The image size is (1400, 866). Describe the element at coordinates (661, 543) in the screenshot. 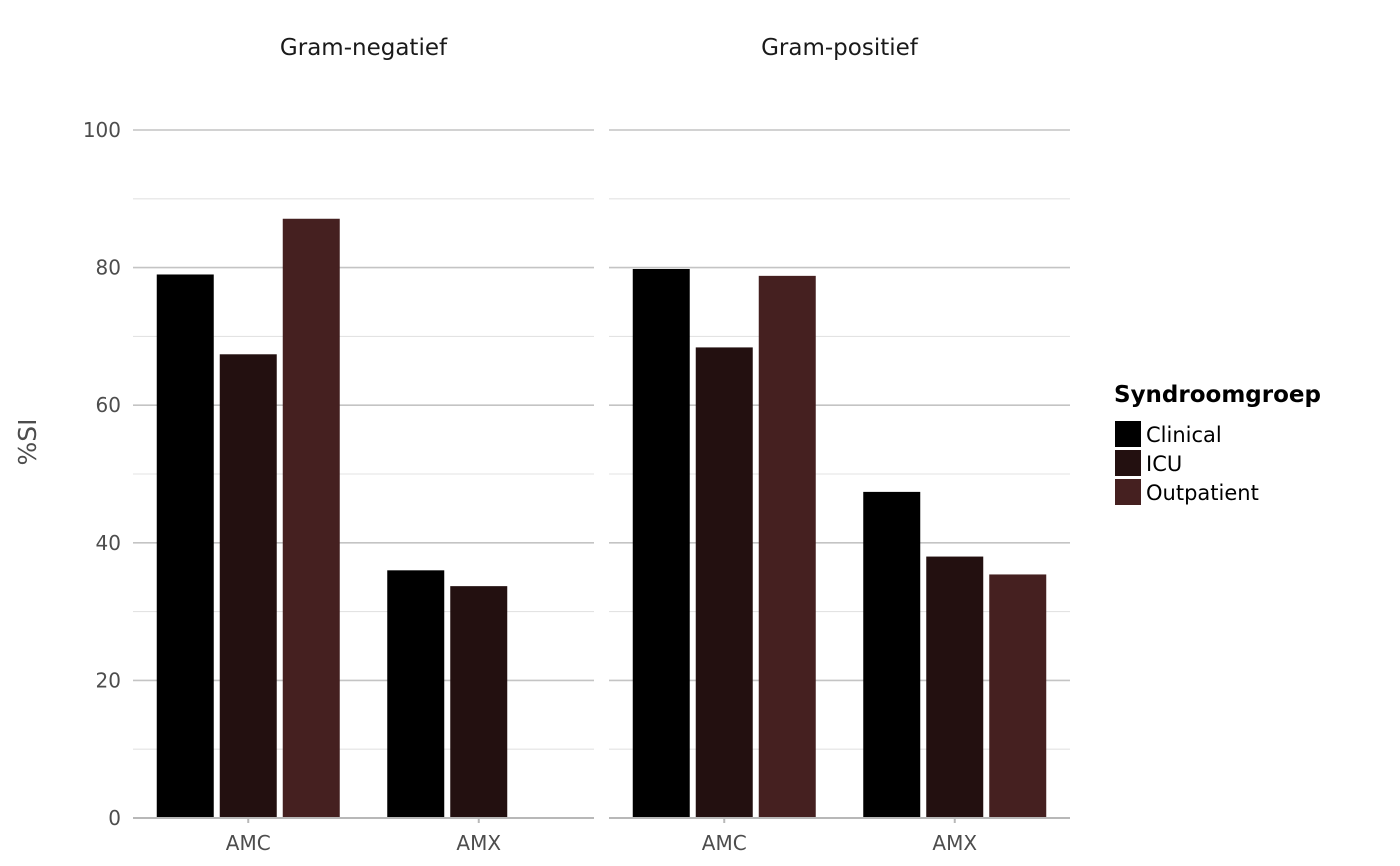

I see `bar-1-amc-clinical` at that location.